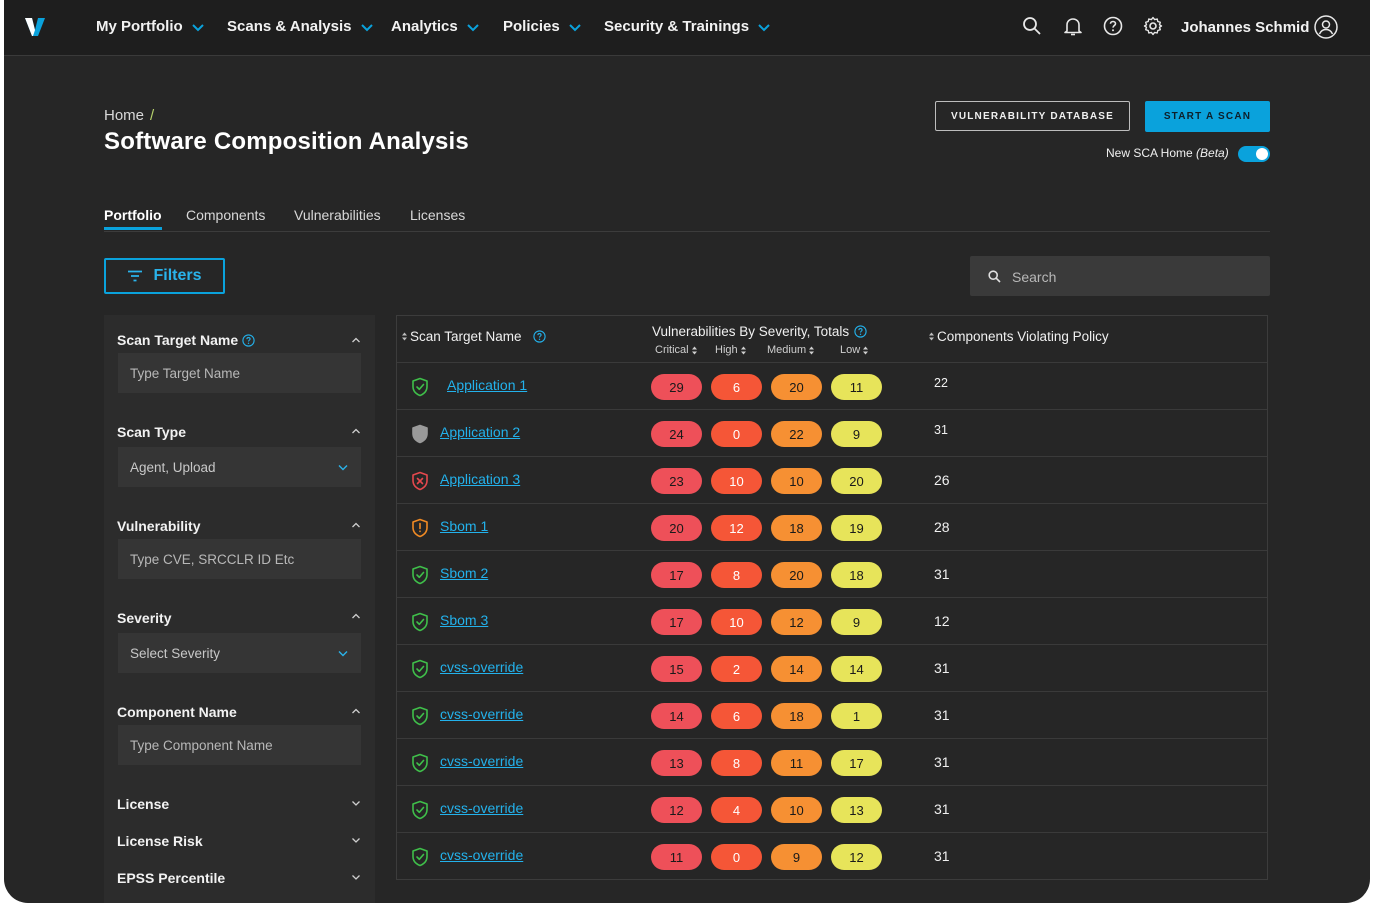 The width and height of the screenshot is (1374, 909). Describe the element at coordinates (1019, 336) in the screenshot. I see `column-header-components-violating-policy: Components Violating Policy` at that location.